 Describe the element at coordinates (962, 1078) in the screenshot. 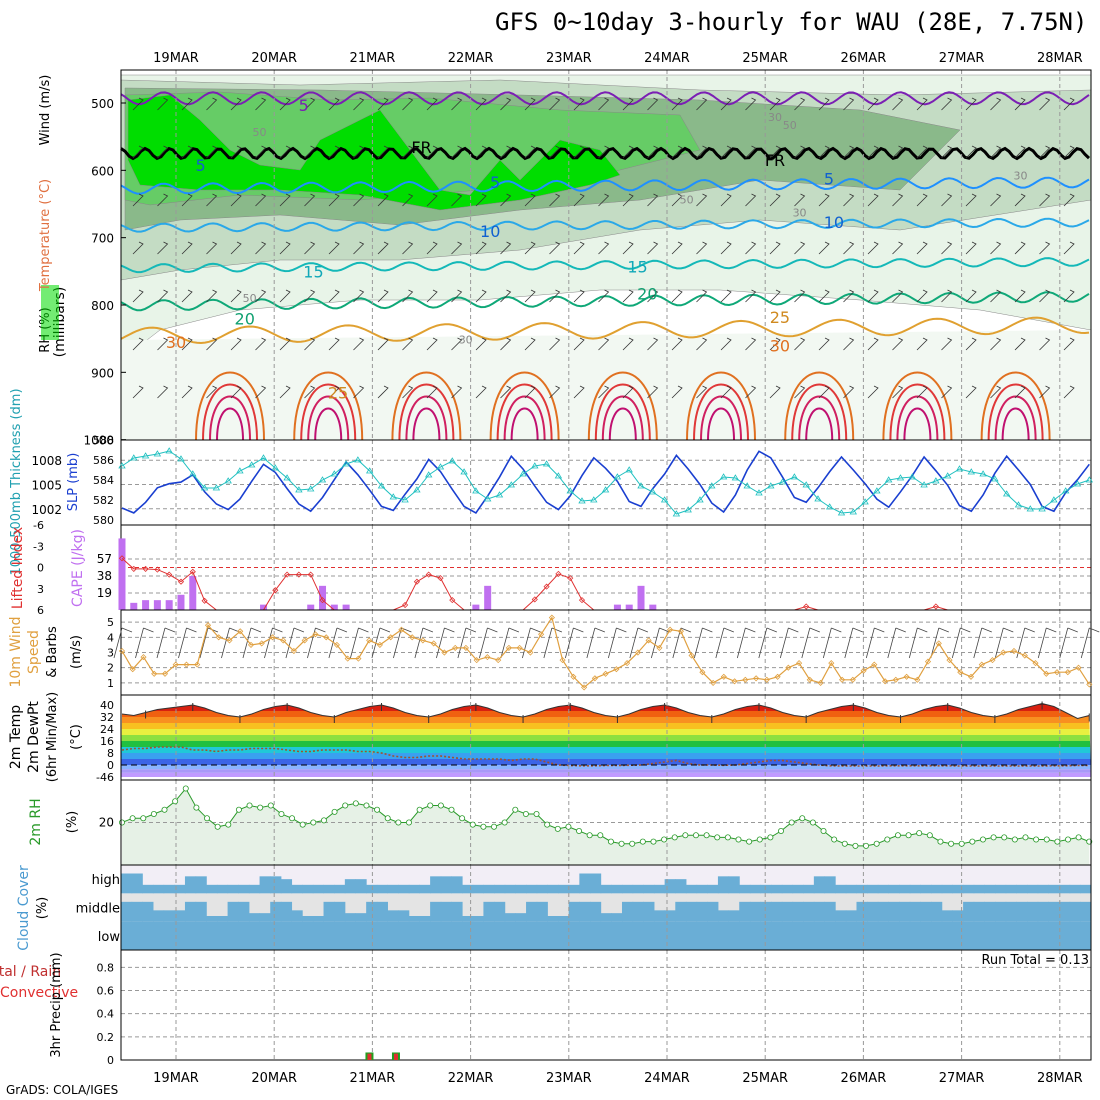

I see `date-label-bottom: 27MAR` at that location.